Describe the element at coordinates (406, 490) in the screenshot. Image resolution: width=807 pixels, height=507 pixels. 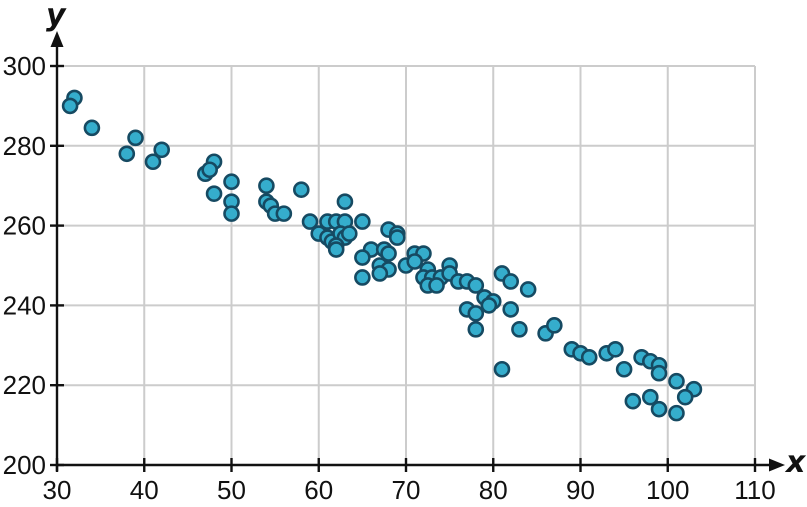
I see `x-tick-label: 70` at that location.